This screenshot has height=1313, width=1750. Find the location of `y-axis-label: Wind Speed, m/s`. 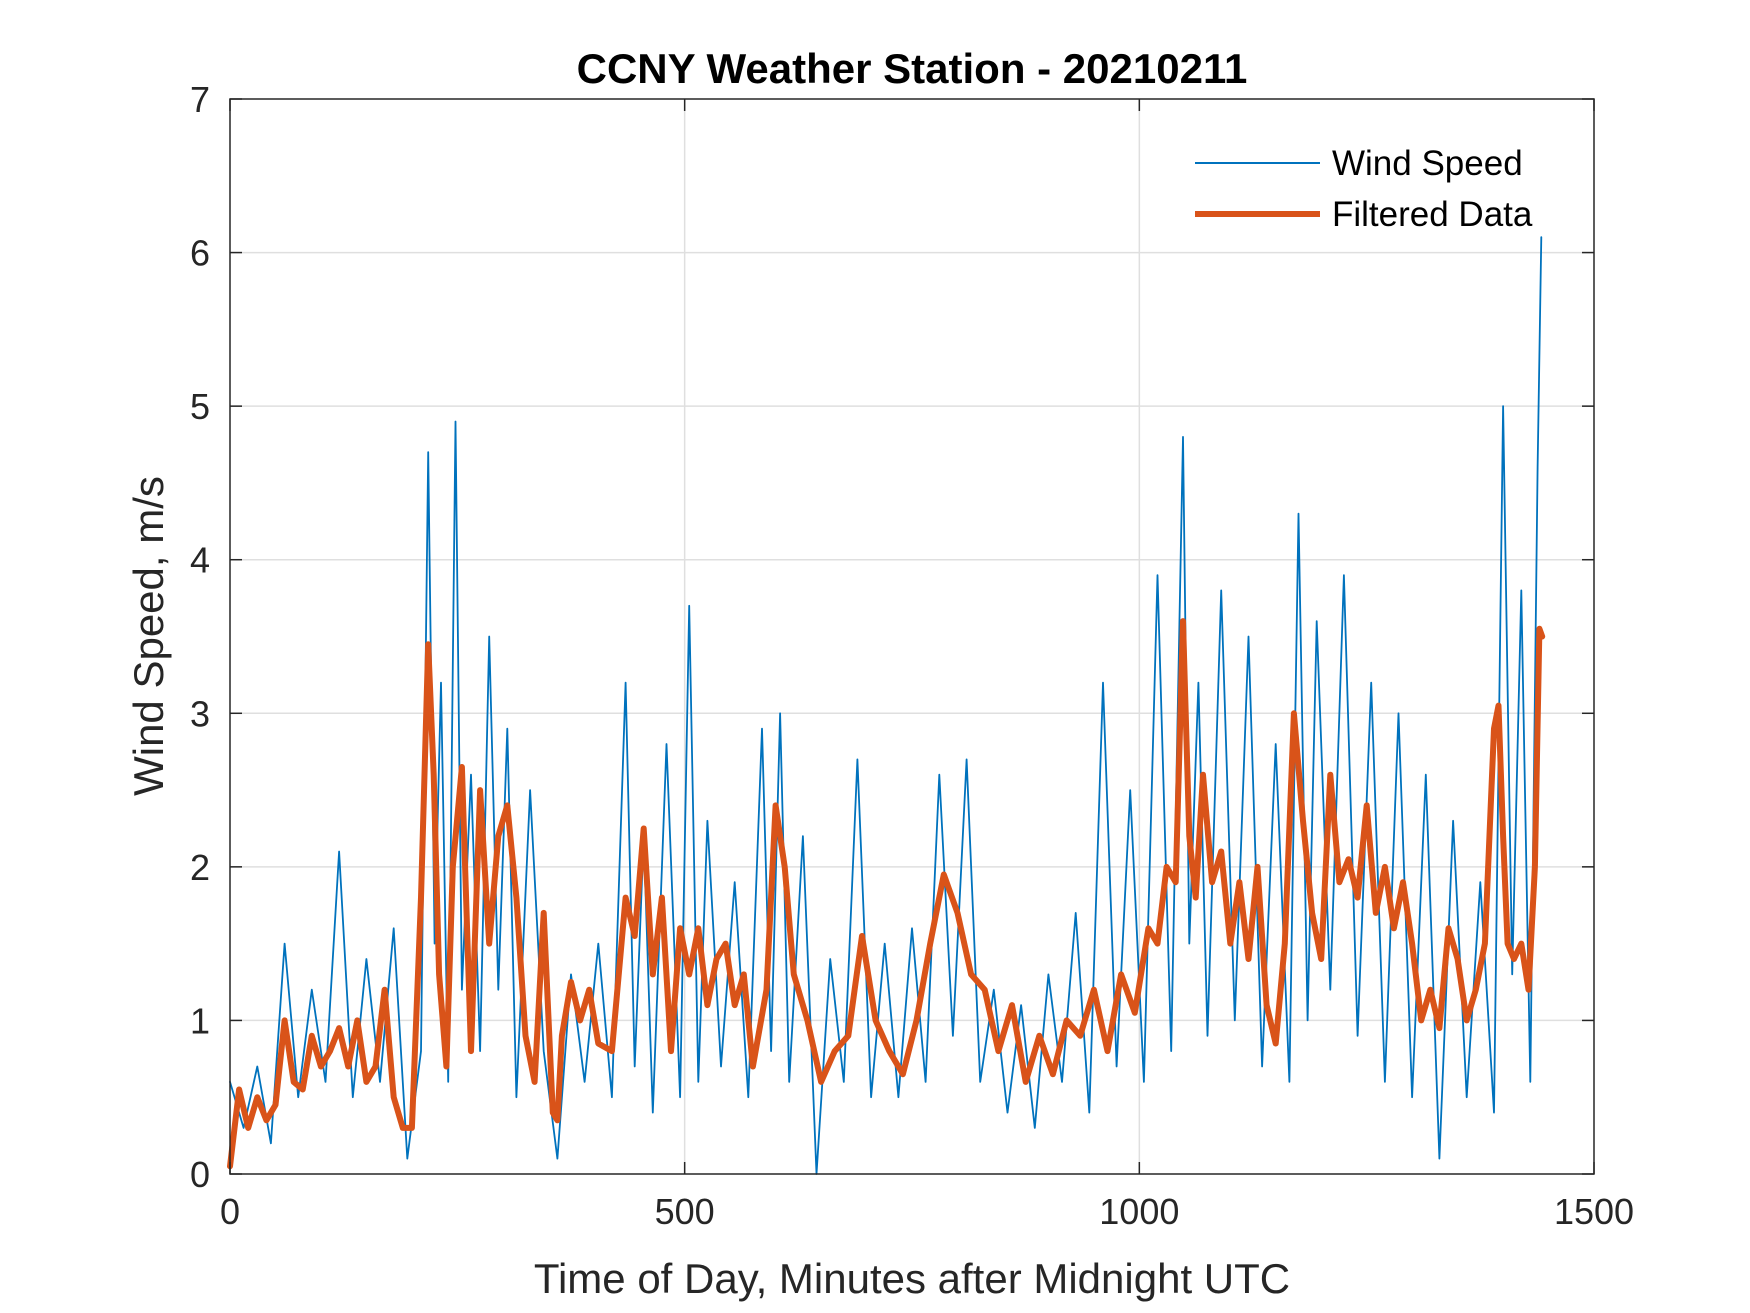

y-axis-label: Wind Speed, m/s is located at coordinates (148, 636).